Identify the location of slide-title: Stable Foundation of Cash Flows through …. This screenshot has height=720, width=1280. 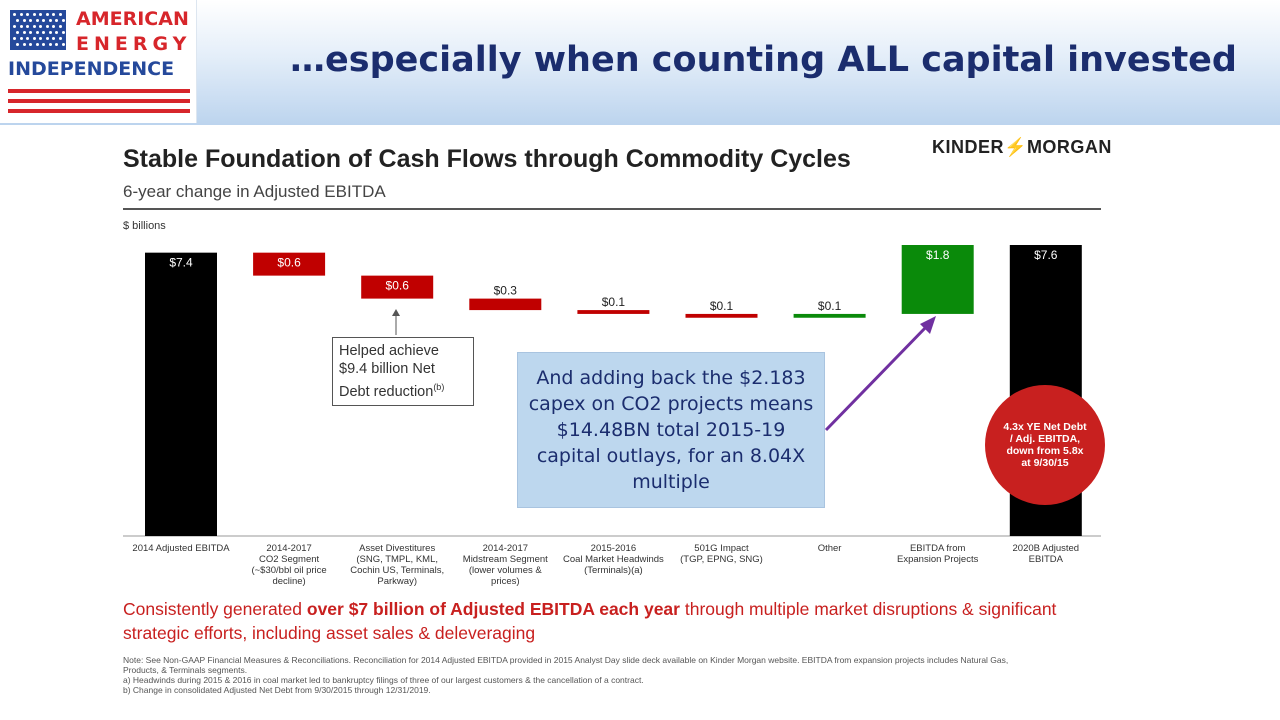
(487, 159).